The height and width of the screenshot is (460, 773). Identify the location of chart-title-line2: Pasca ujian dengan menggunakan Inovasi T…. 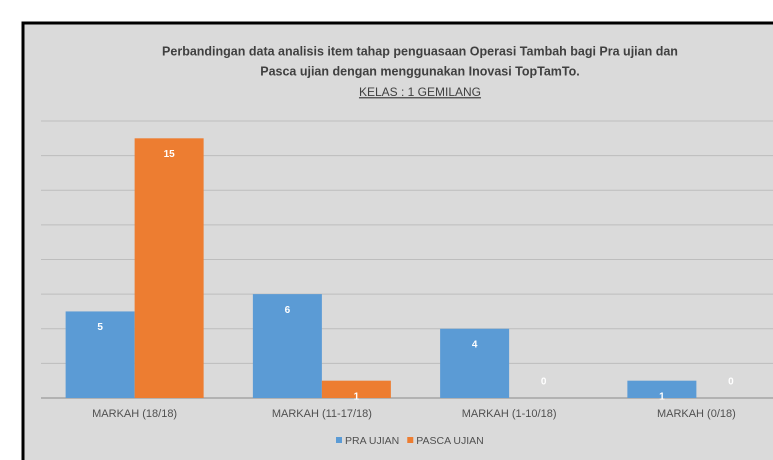
(420, 71).